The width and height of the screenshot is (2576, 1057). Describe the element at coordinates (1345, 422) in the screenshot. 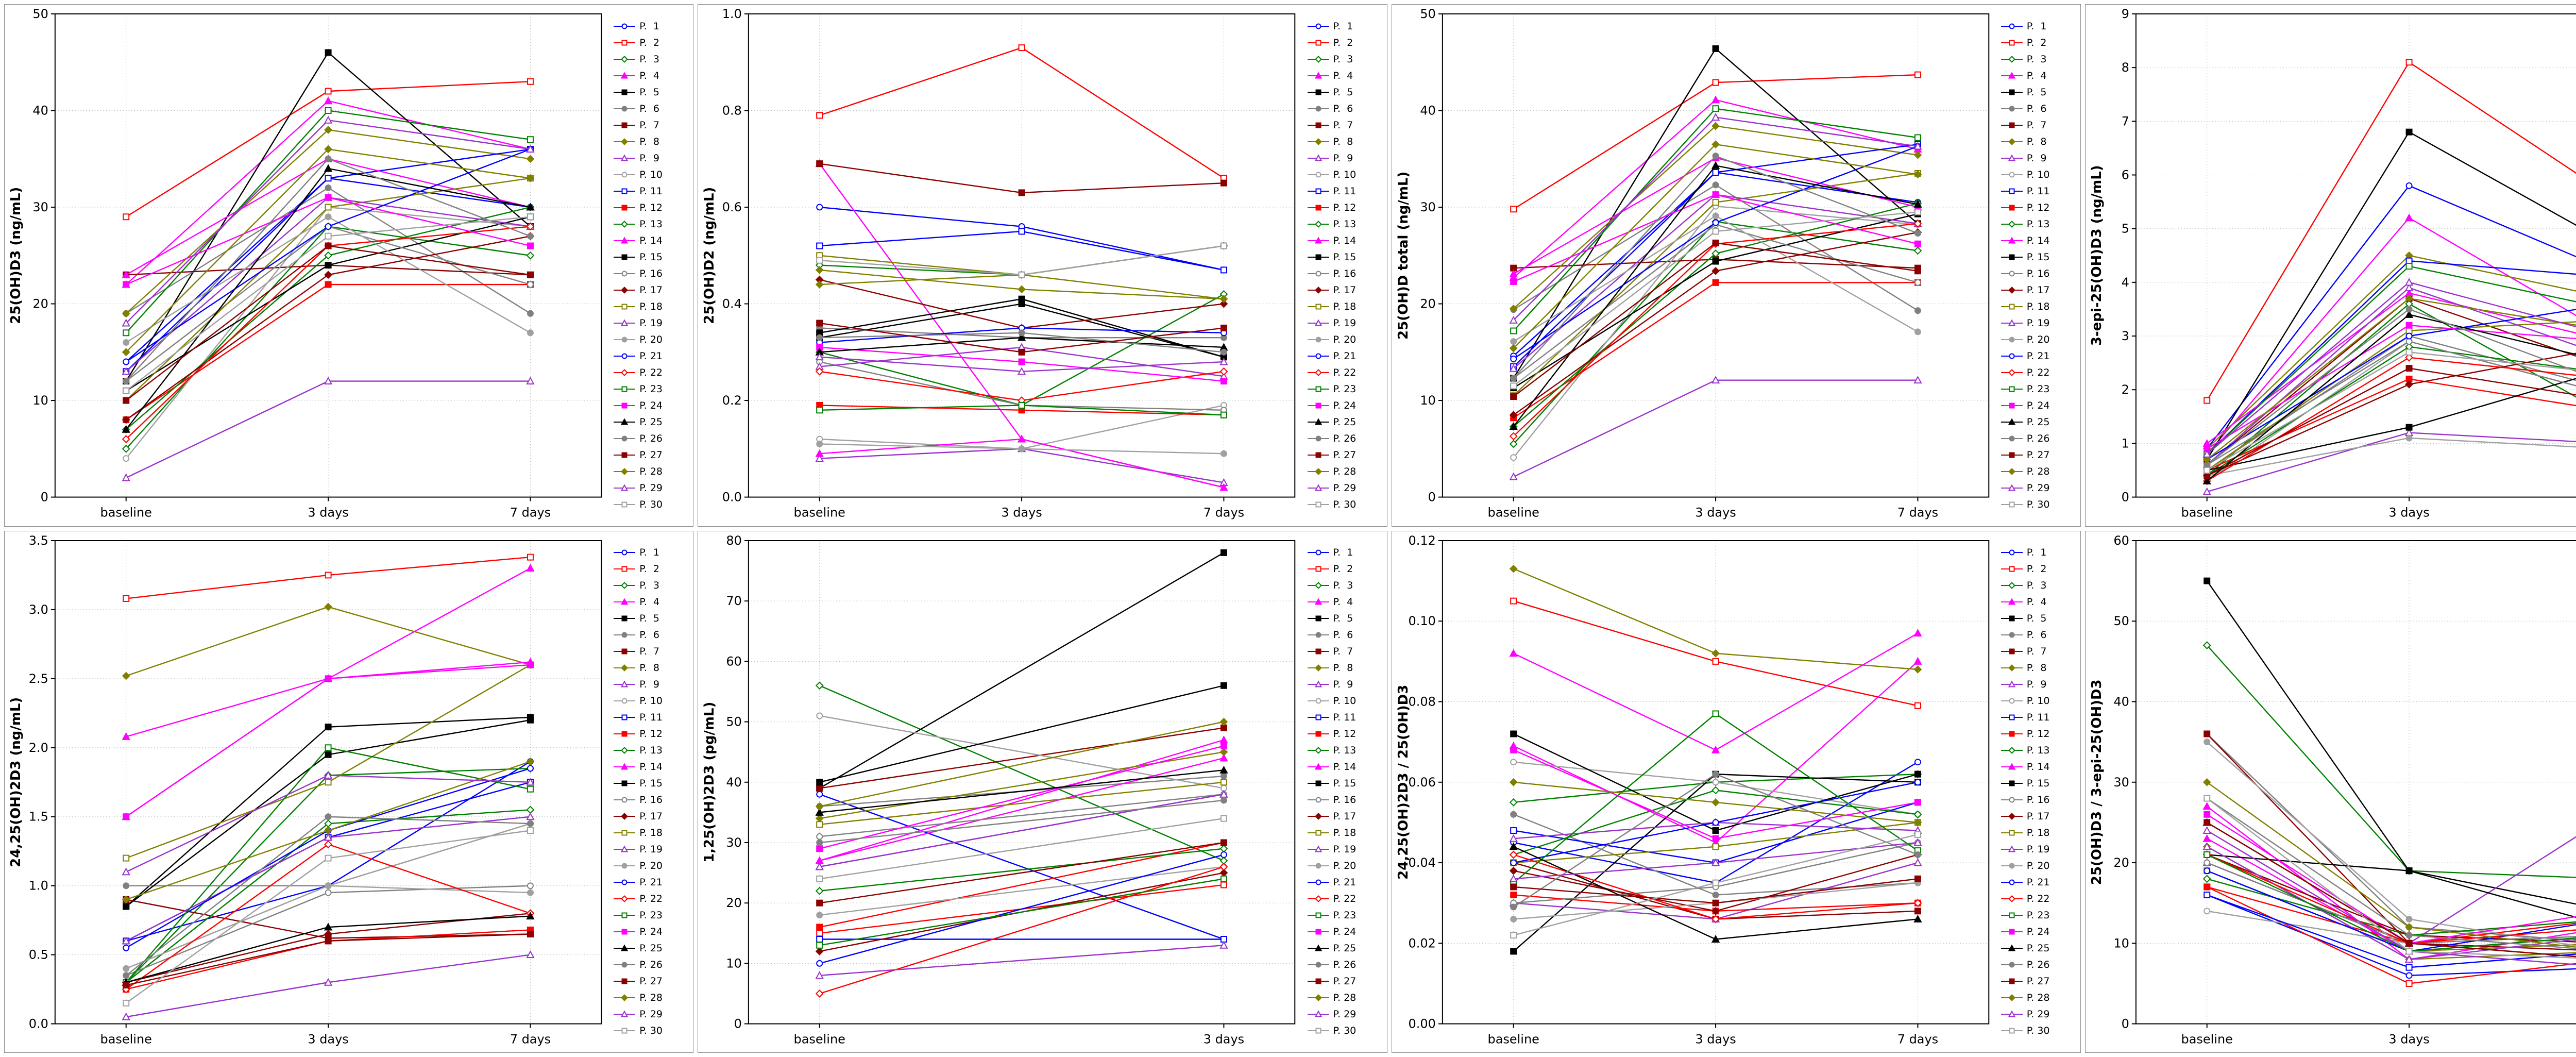

I see `legend-label: P. 25` at that location.